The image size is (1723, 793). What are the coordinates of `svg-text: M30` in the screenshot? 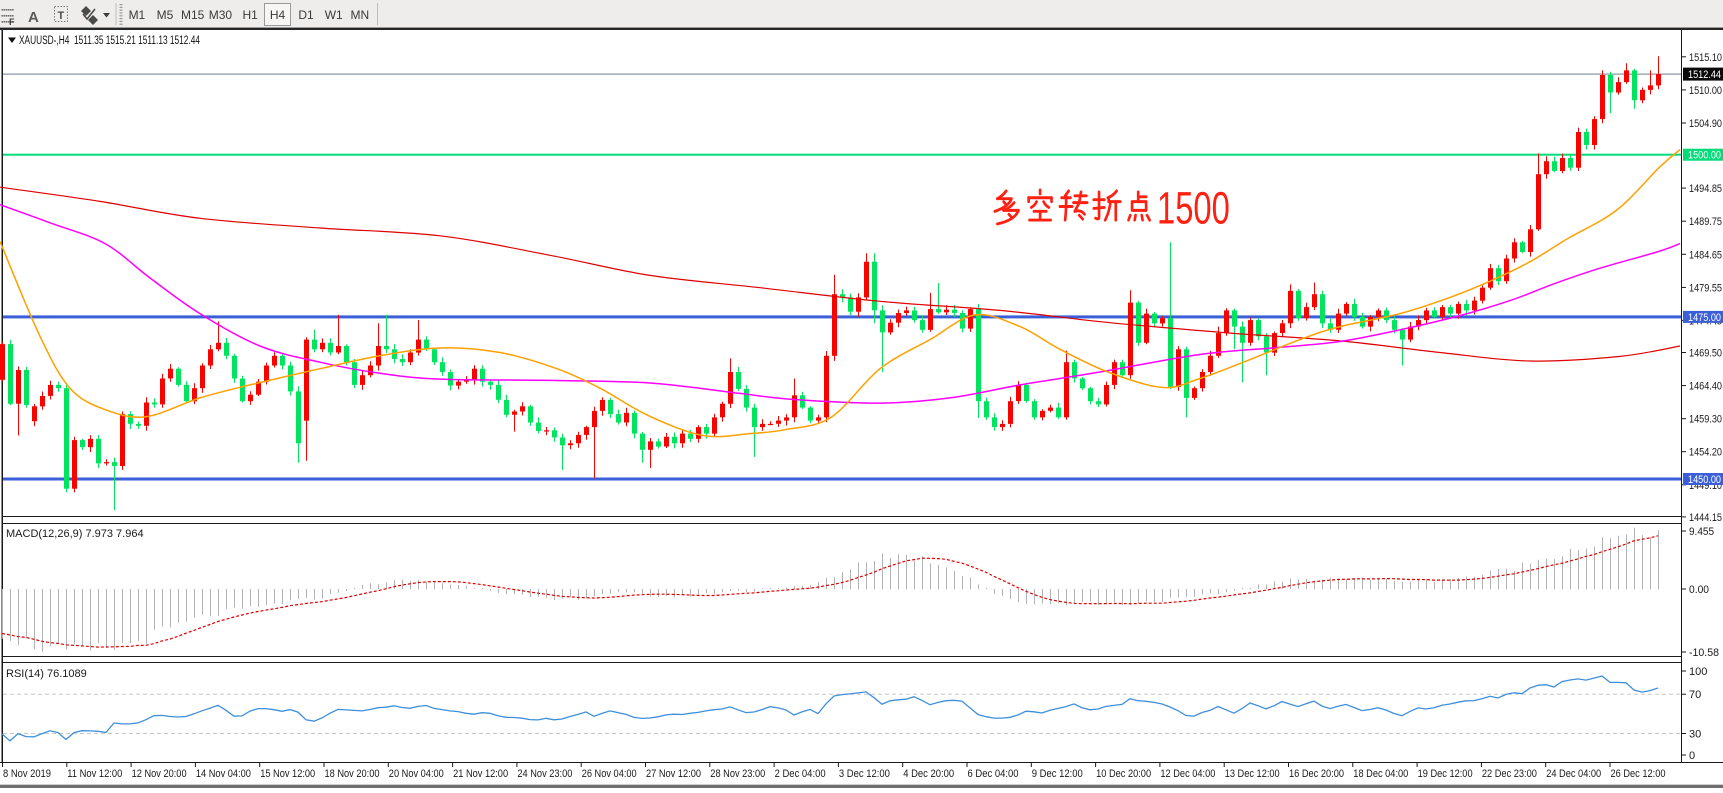 It's located at (221, 15).